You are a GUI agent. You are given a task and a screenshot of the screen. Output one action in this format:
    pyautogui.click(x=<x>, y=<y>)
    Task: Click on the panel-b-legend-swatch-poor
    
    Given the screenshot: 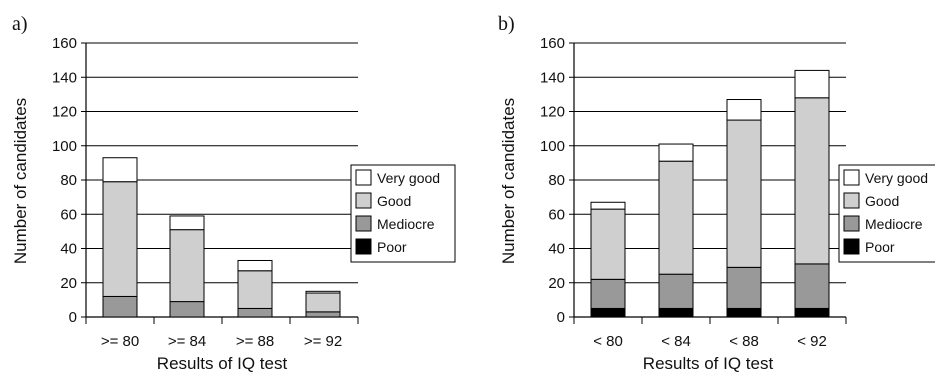 What is the action you would take?
    pyautogui.click(x=851, y=246)
    